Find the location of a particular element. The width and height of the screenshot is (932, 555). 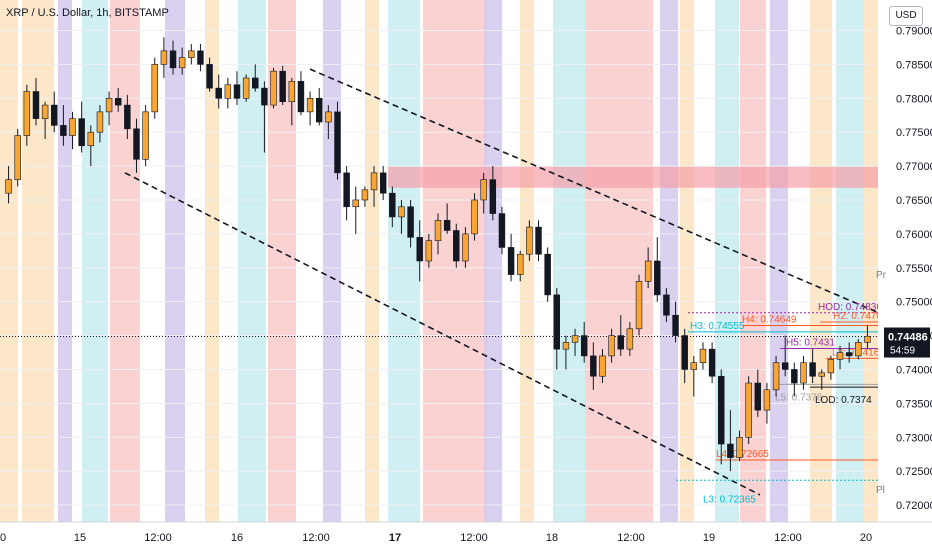

time-tick-label: 00 is located at coordinates (3, 538).